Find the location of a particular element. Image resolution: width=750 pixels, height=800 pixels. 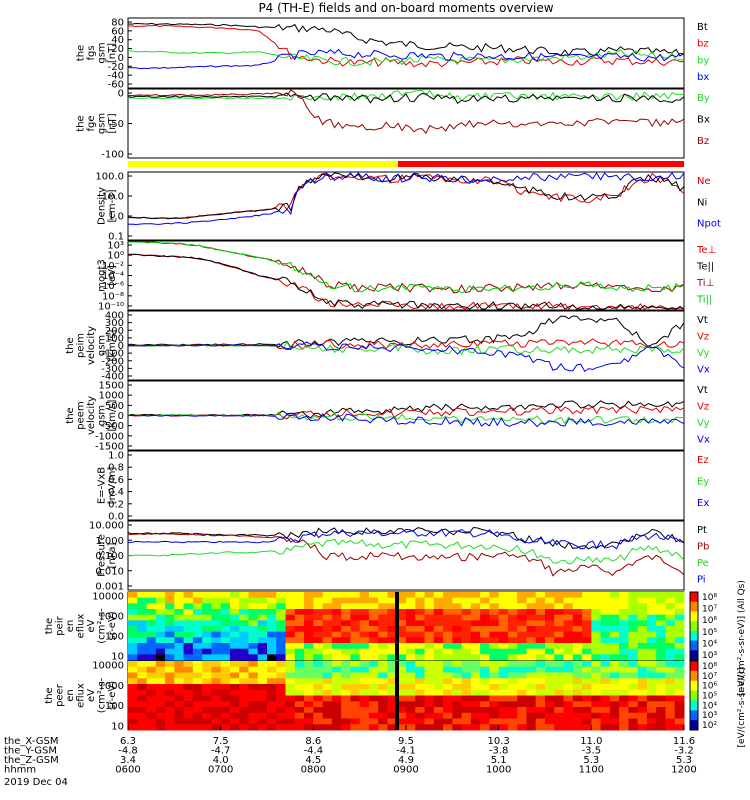

y-tick-label: 0.4 is located at coordinates (116, 492).